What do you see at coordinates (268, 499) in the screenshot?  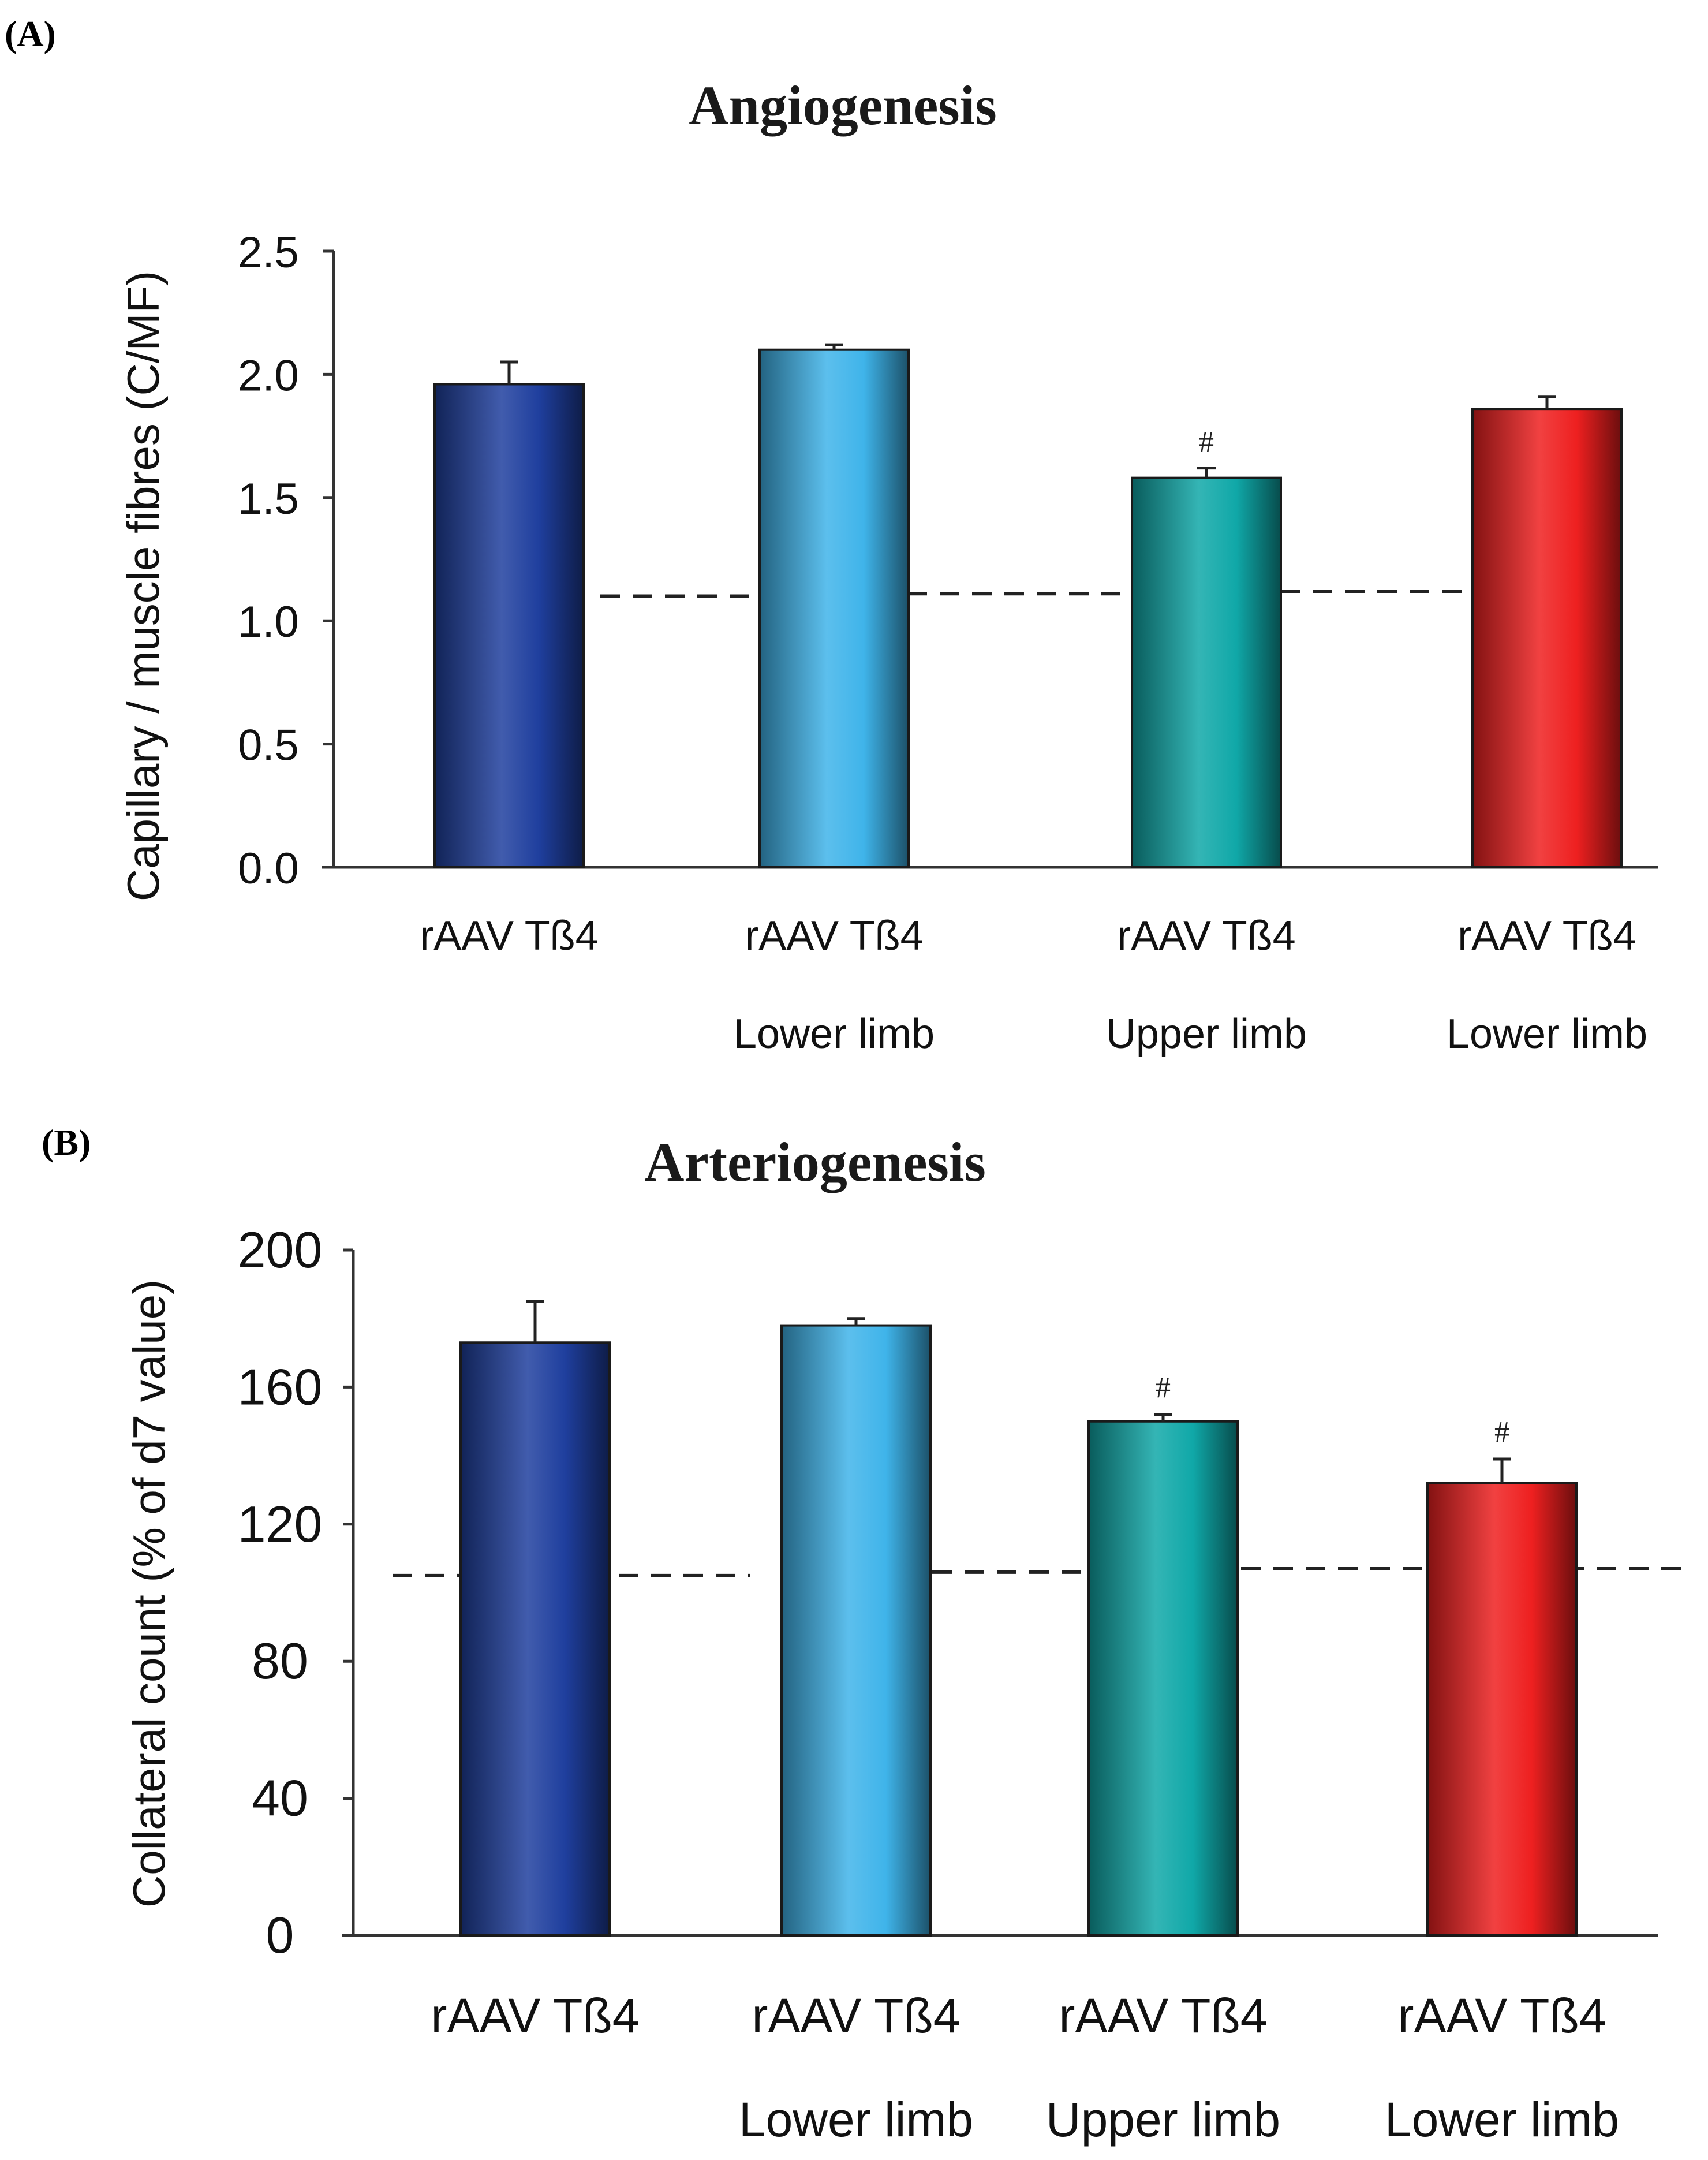 I see `chart-a-ytick-label: 1.5` at bounding box center [268, 499].